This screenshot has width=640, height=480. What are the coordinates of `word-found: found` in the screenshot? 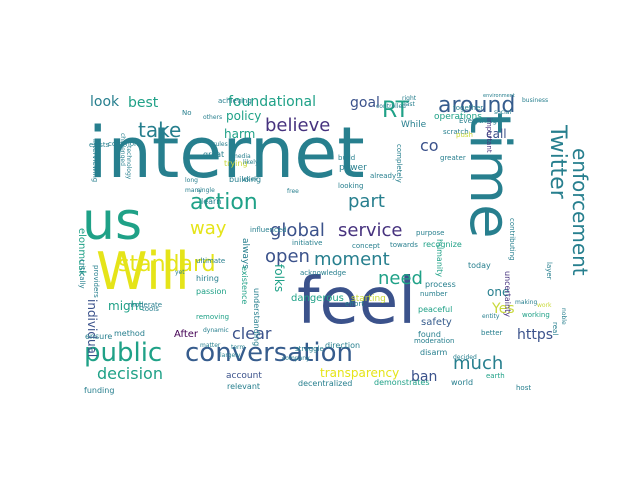 It's located at (429, 334).